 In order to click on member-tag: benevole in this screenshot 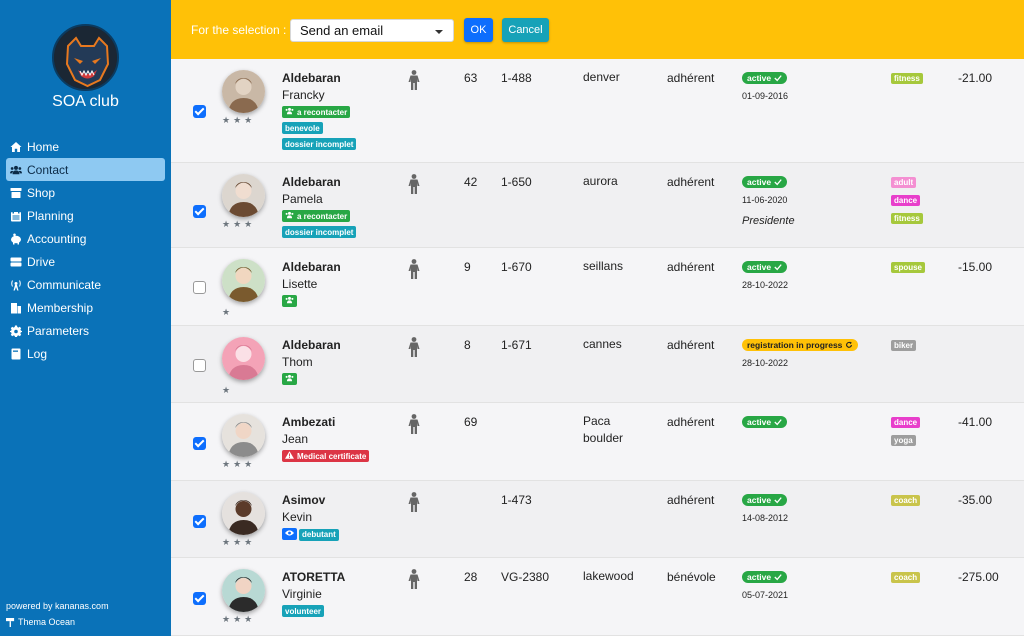, I will do `click(302, 128)`.